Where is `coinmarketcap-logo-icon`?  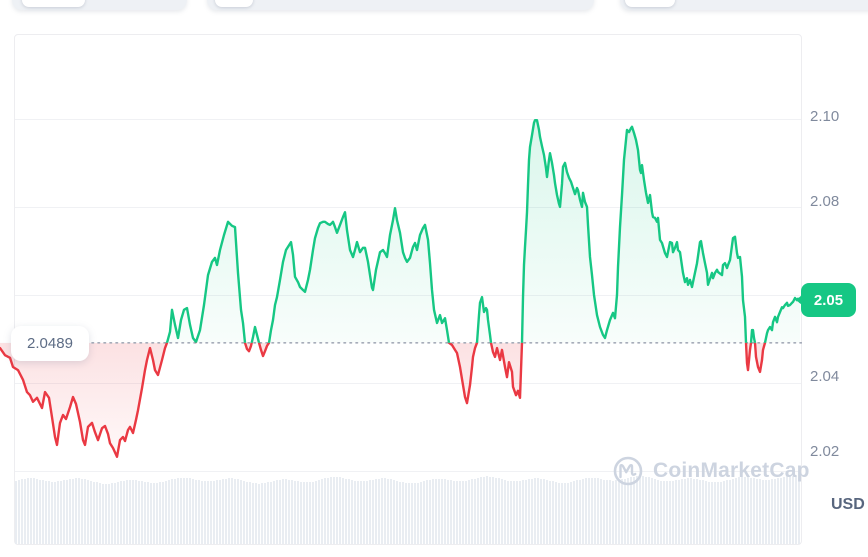 coinmarketcap-logo-icon is located at coordinates (628, 471).